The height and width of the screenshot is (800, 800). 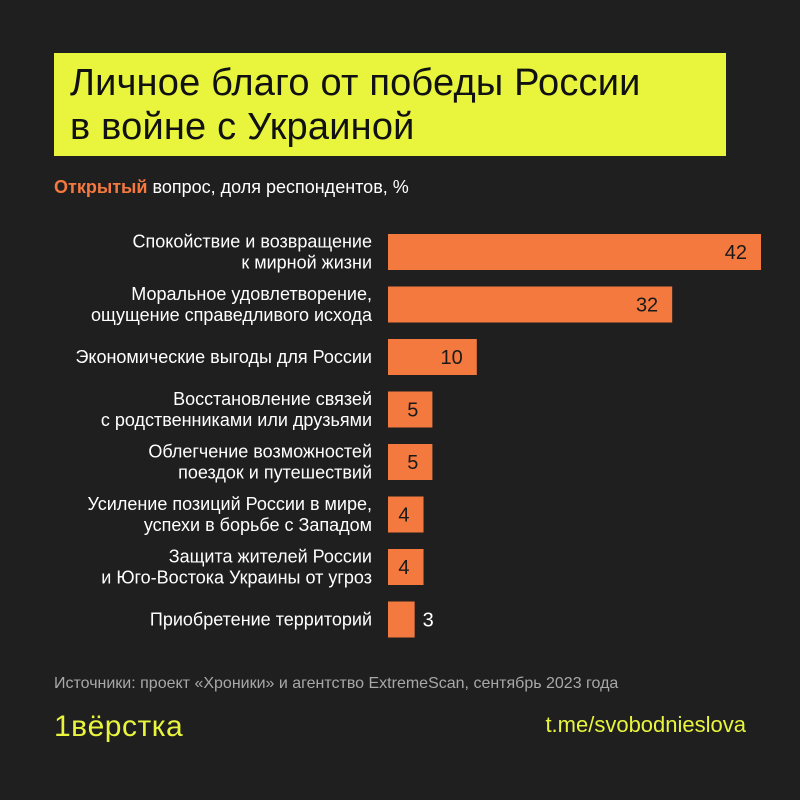 What do you see at coordinates (252, 242) in the screenshot?
I see `category-label-line: Спокойствие и возвращение` at bounding box center [252, 242].